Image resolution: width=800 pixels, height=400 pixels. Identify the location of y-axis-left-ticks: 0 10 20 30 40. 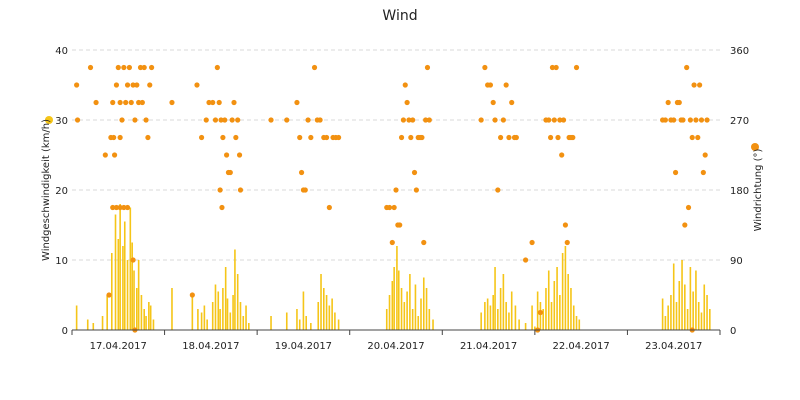
(61, 191).